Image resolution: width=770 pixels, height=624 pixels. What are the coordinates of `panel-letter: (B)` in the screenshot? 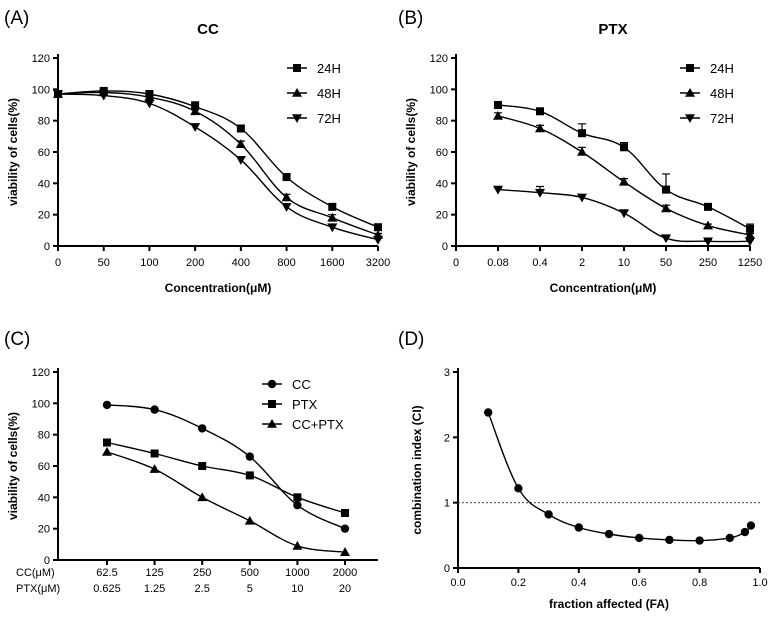 It's located at (410, 18).